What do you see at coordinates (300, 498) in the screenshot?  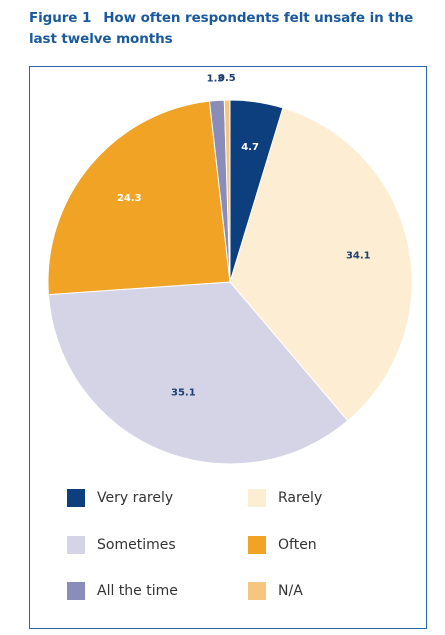 I see `legend-label-rarely: Rarely` at bounding box center [300, 498].